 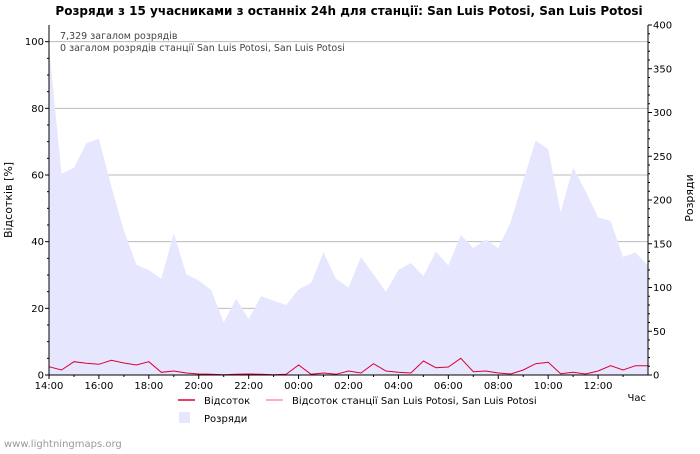 What do you see at coordinates (37, 176) in the screenshot?
I see `y-left-tick-label: 60` at bounding box center [37, 176].